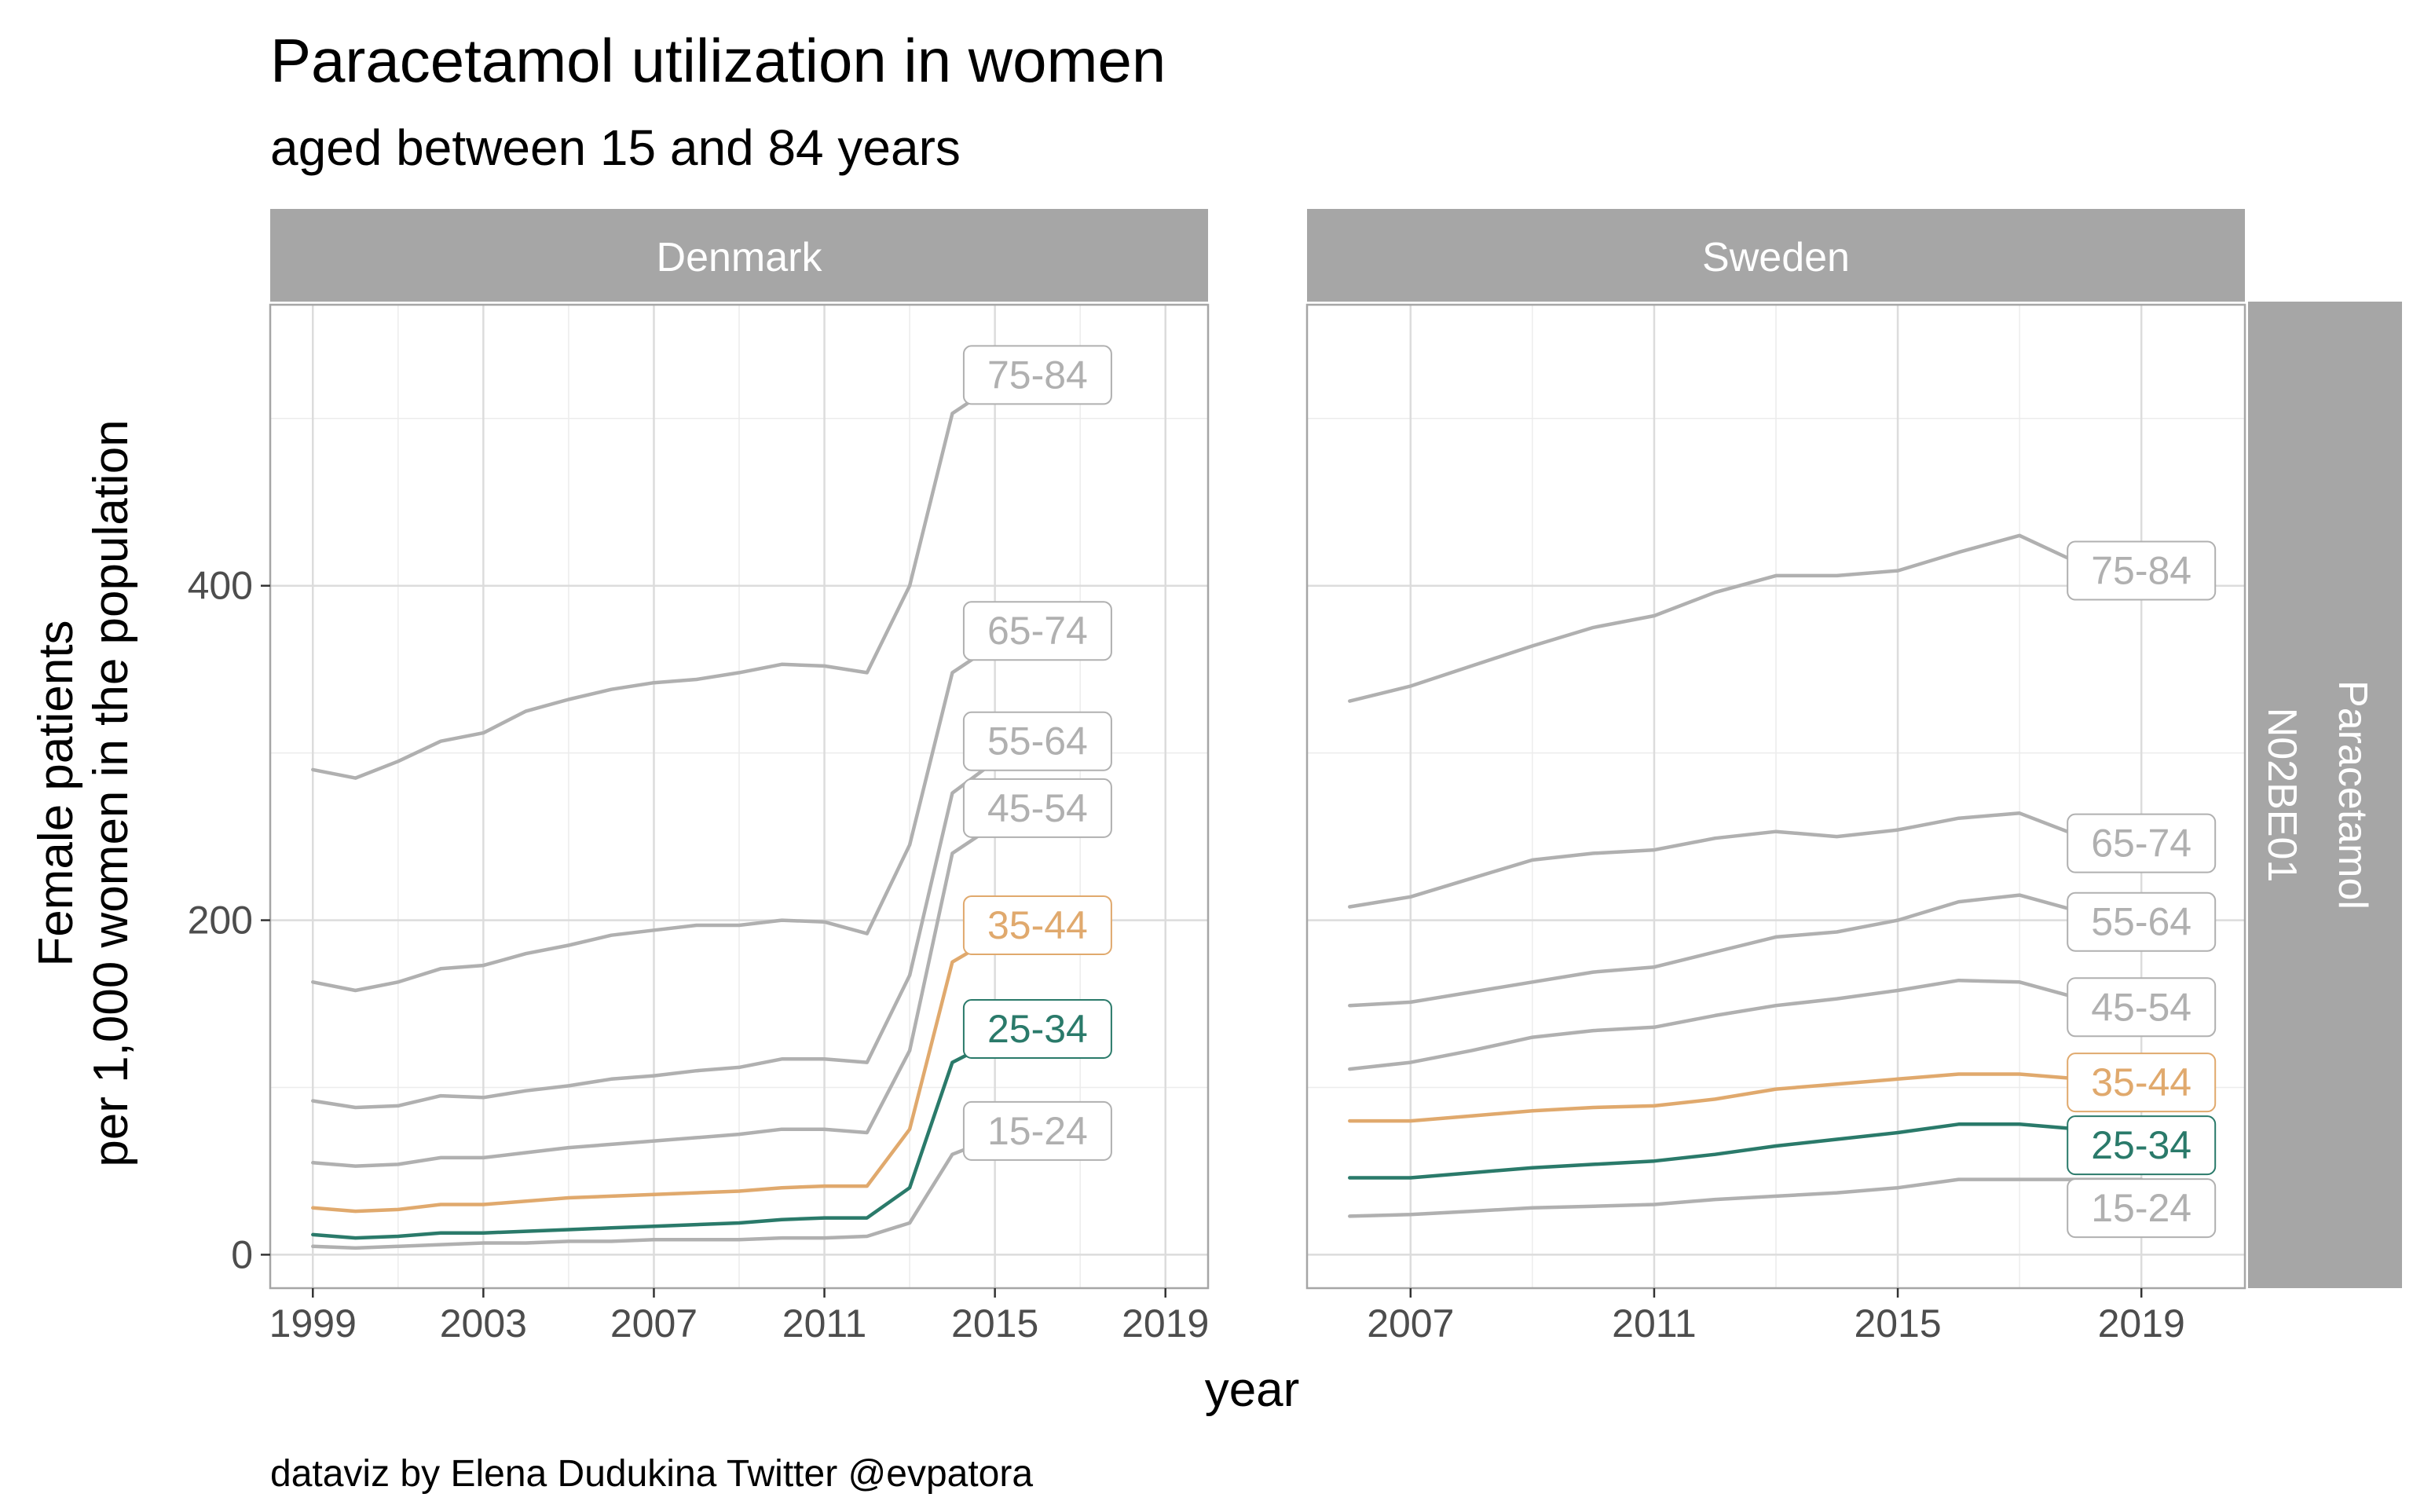 The image size is (2413, 1512). What do you see at coordinates (220, 586) in the screenshot?
I see `y-tick-label: 400` at bounding box center [220, 586].